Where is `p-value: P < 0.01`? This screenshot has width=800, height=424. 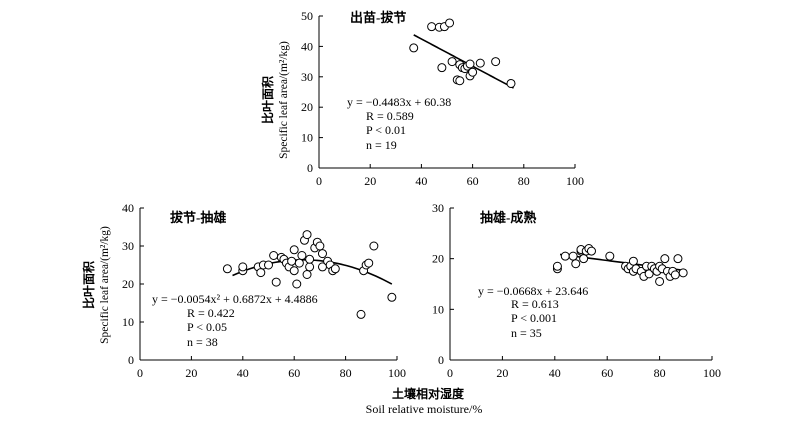
p-value: P < 0.01 is located at coordinates (386, 130).